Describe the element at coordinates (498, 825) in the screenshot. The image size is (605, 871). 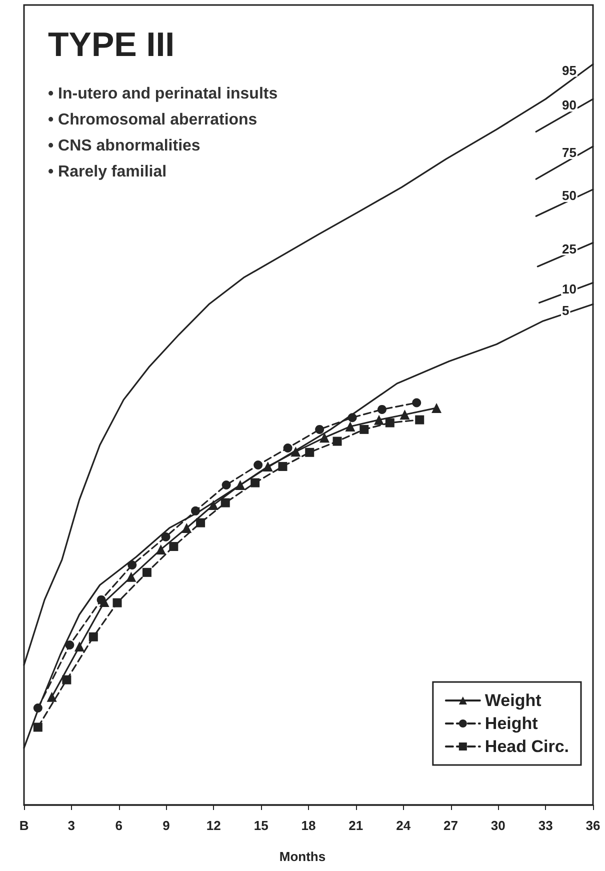
I see `x-tick-label: 30` at that location.